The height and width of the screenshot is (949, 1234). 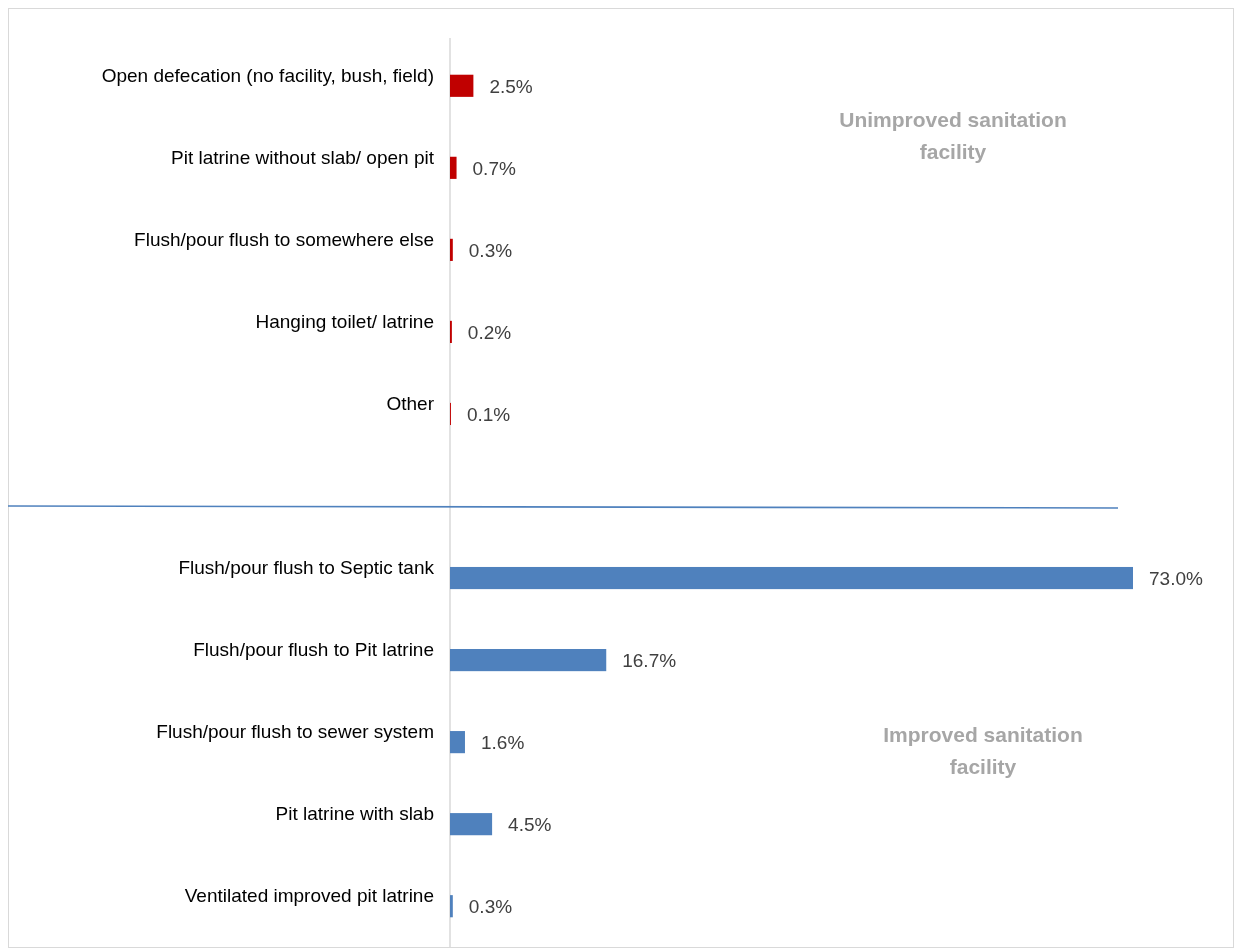 I want to click on y-tick-label: Other, so click(x=410, y=403).